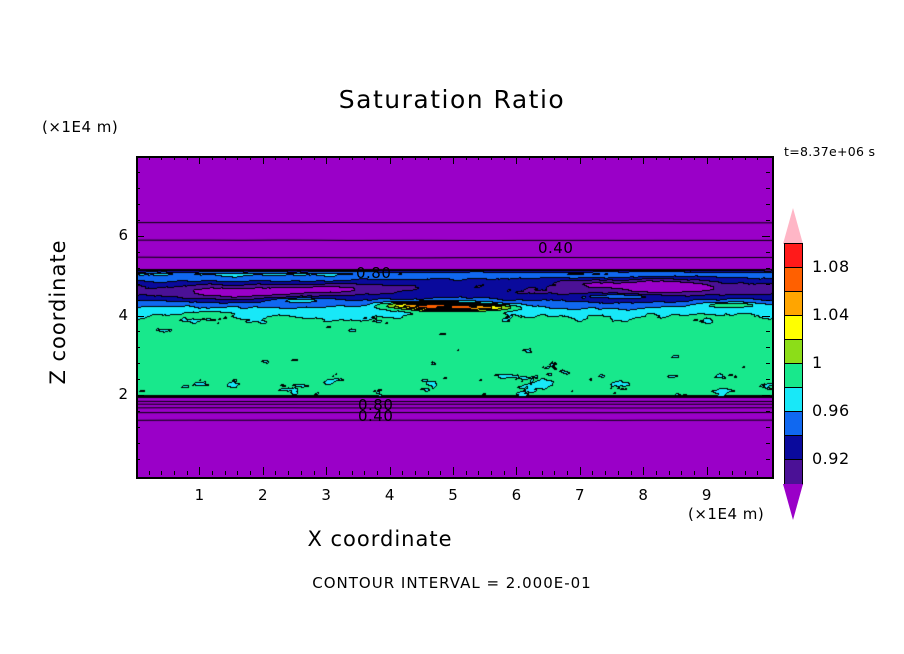 The image size is (904, 654). What do you see at coordinates (389, 495) in the screenshot?
I see `x-tick-label: 4` at bounding box center [389, 495].